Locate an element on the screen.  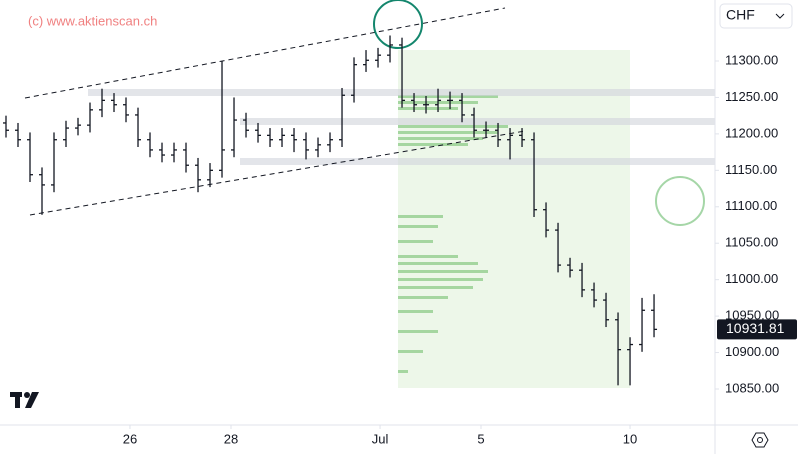
y-tick-label: 11150.00 is located at coordinates (751, 169).